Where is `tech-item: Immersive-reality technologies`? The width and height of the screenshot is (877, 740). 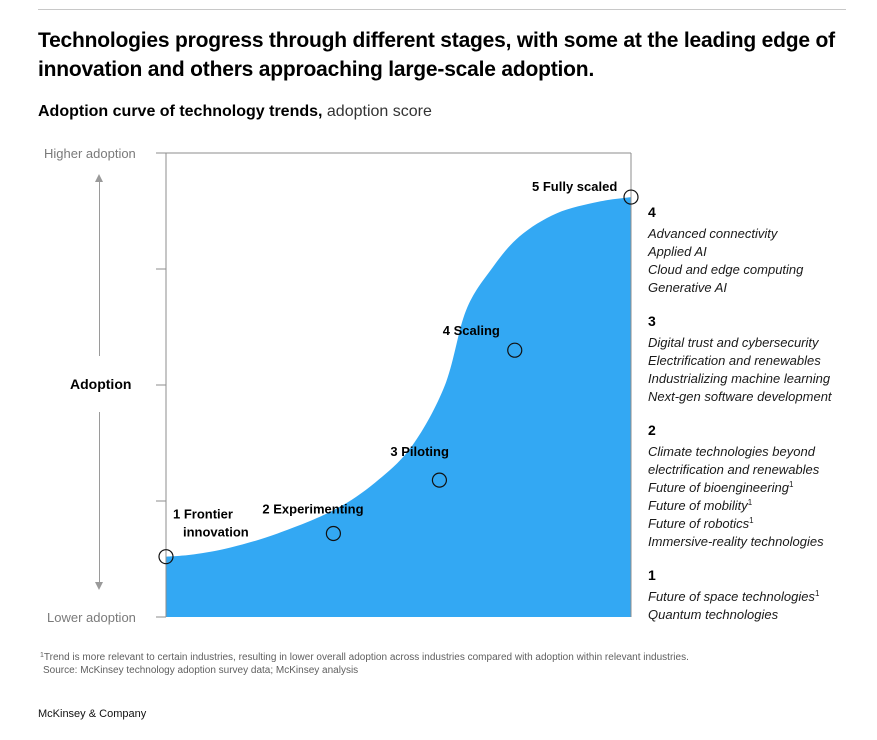 tech-item: Immersive-reality technologies is located at coordinates (760, 542).